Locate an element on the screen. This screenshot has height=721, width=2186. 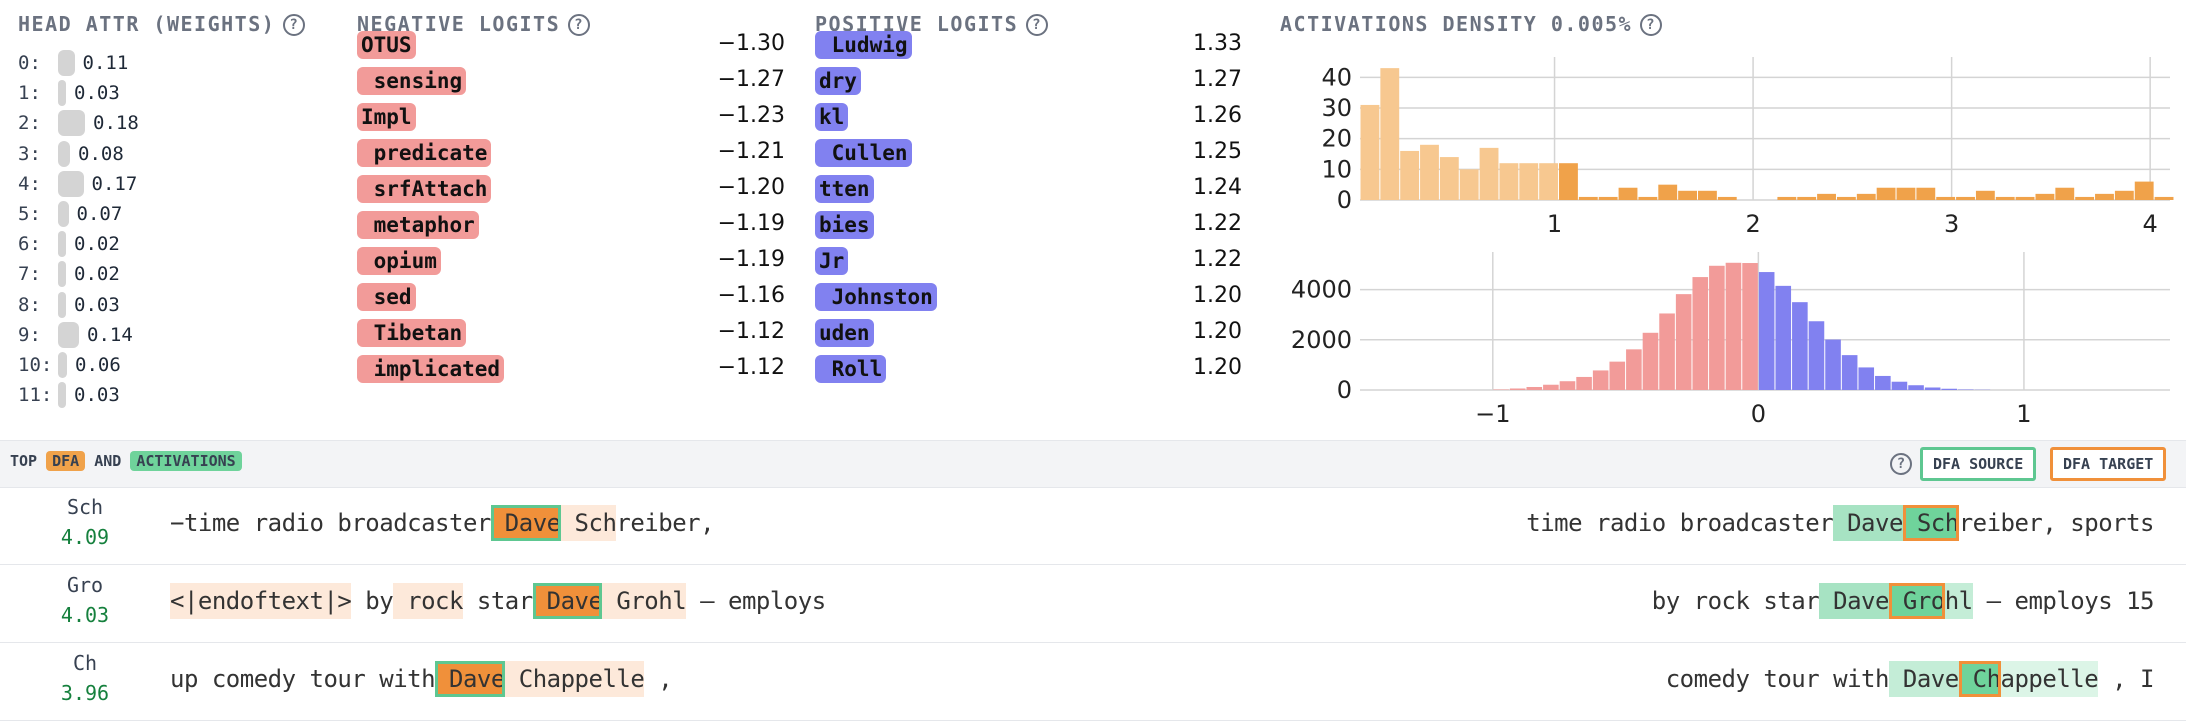
logit-token: Tibetan is located at coordinates (411, 333).